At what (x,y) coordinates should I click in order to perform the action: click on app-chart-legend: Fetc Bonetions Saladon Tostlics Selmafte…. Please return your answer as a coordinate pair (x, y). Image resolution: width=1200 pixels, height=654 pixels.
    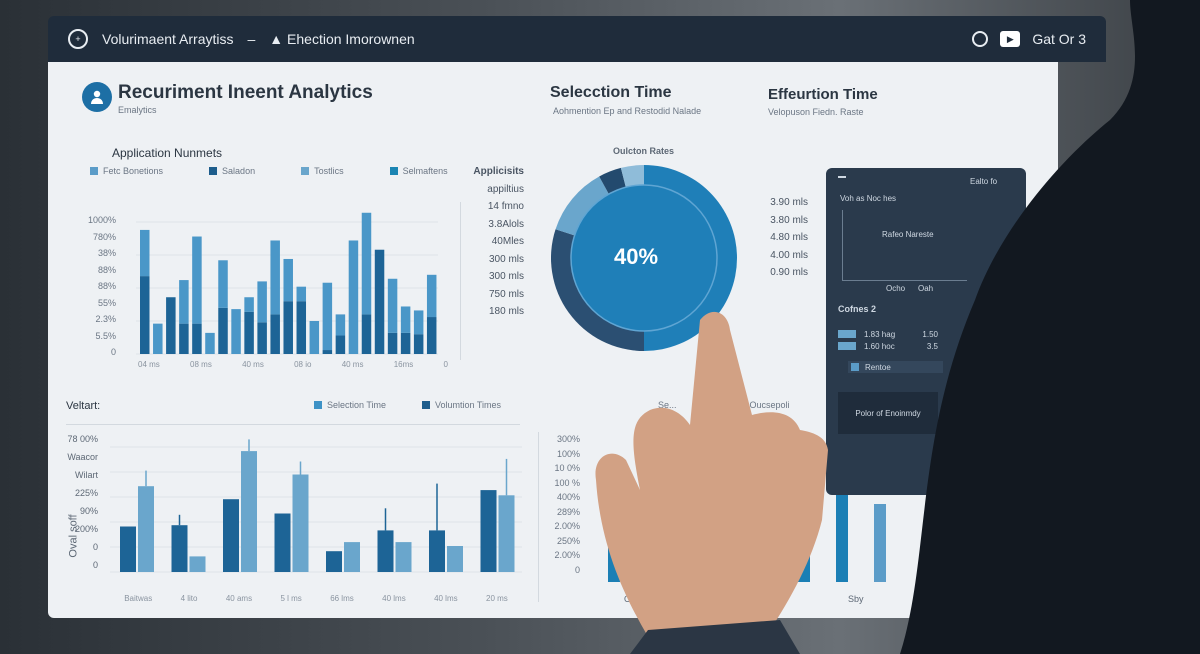
    Looking at the image, I should click on (269, 171).